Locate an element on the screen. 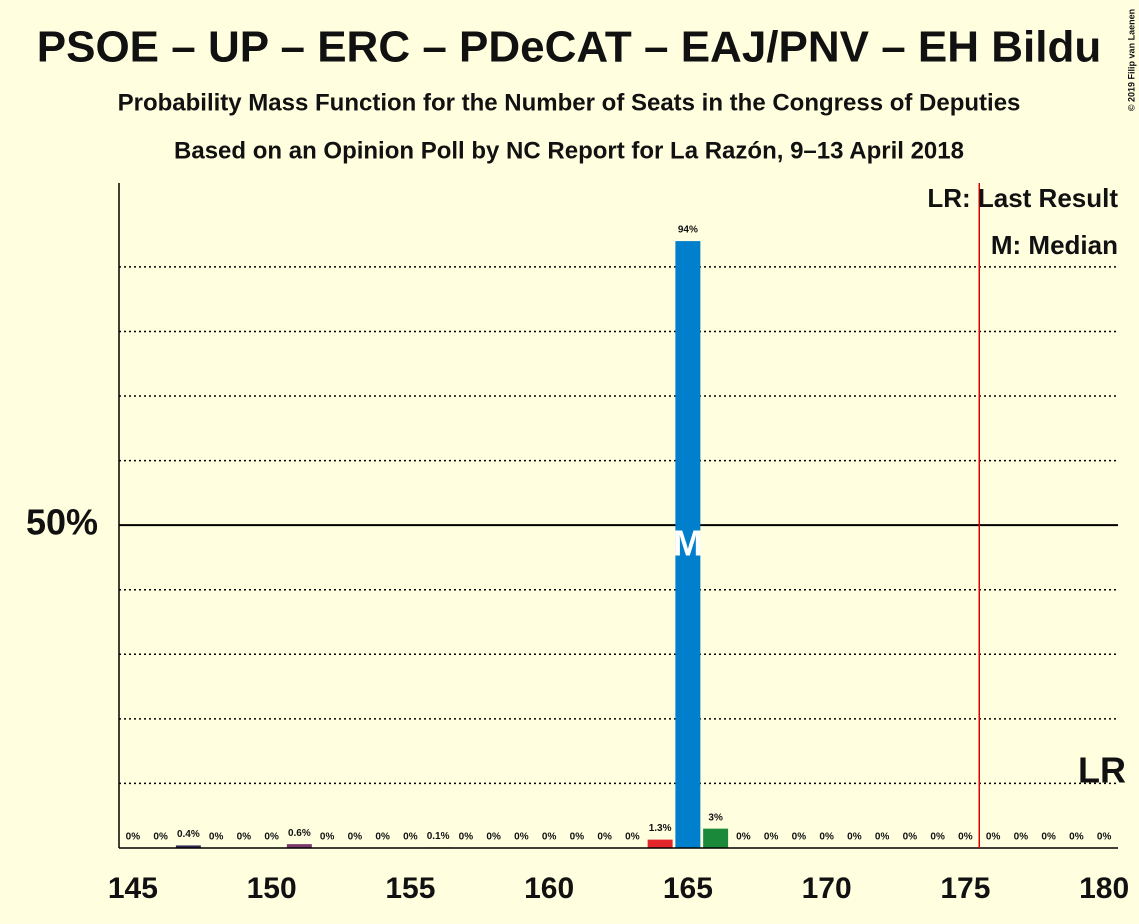 The image size is (1139, 924). x-tick-label: 165 is located at coordinates (688, 888).